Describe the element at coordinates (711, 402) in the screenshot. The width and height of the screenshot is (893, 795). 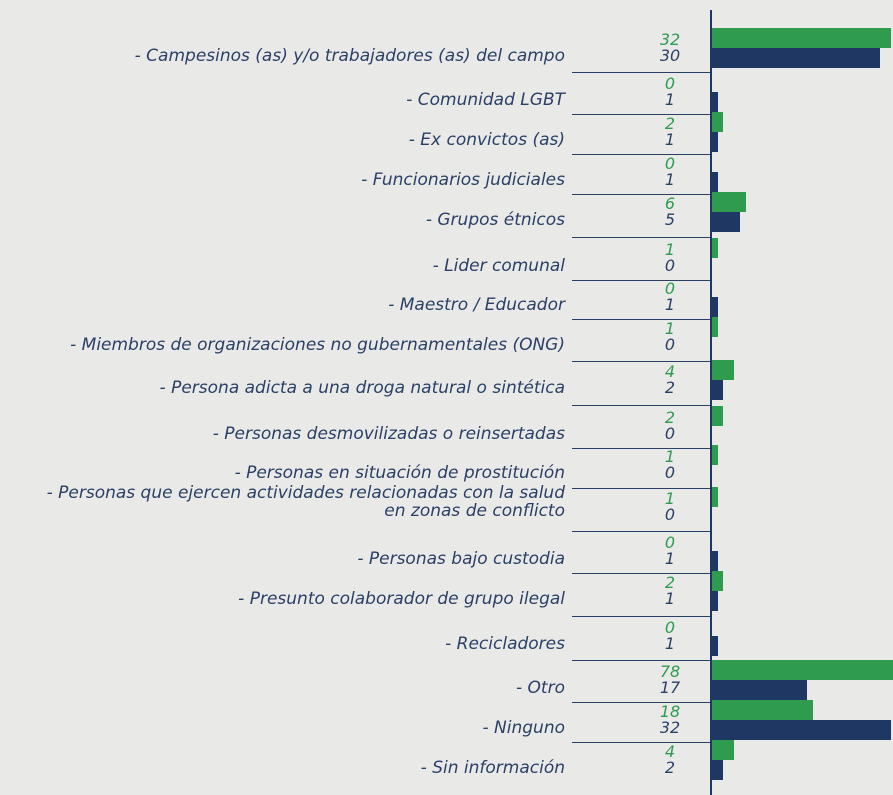
I see `axis-line` at that location.